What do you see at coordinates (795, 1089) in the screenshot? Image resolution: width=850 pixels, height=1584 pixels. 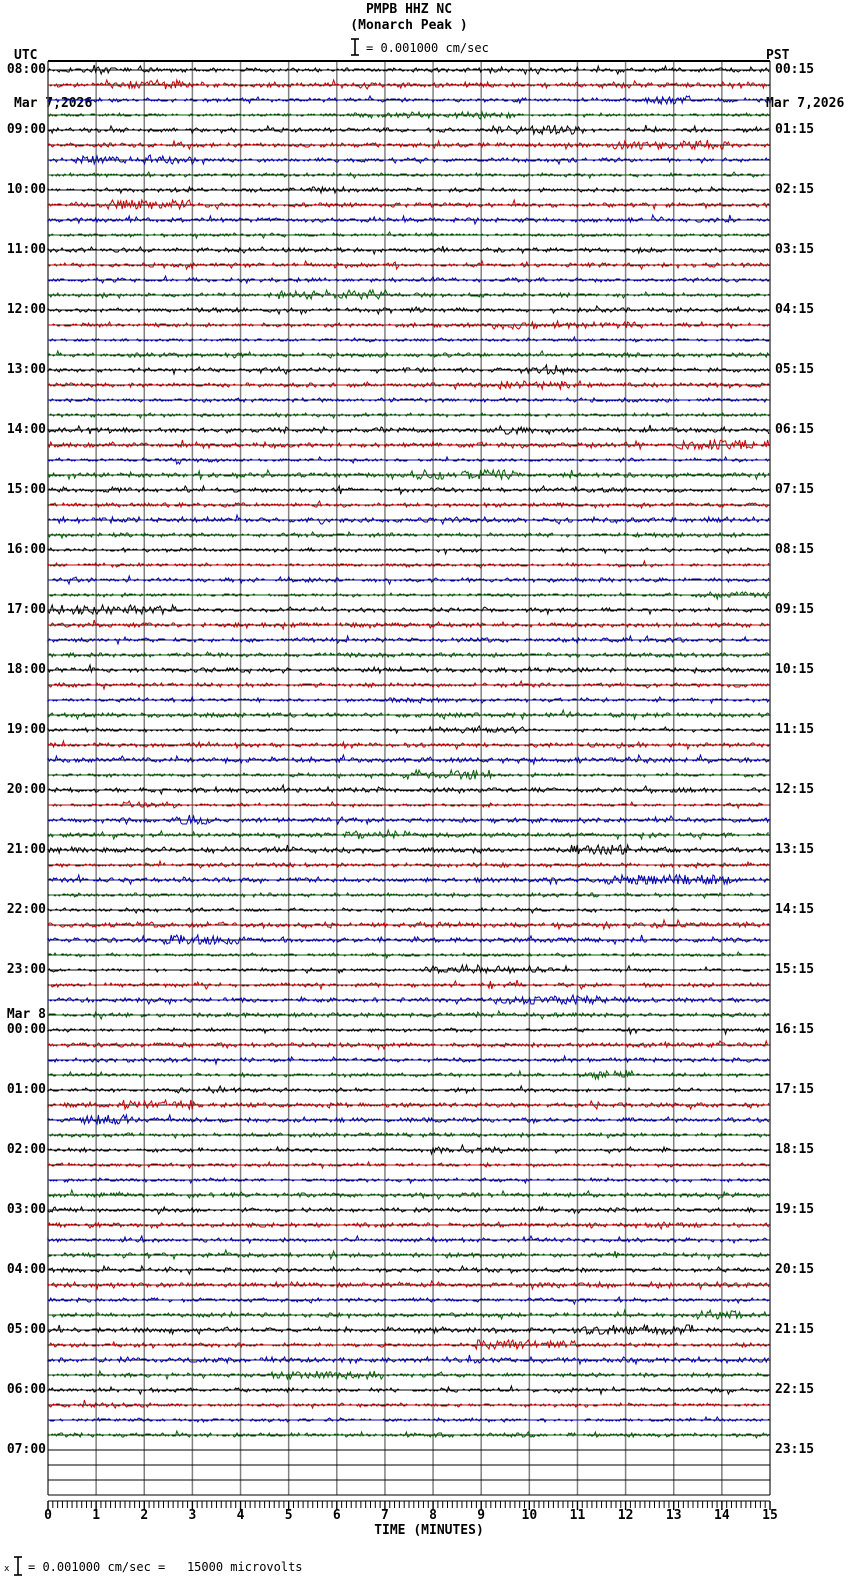 I see `pst-hour-label: 17:15` at bounding box center [795, 1089].